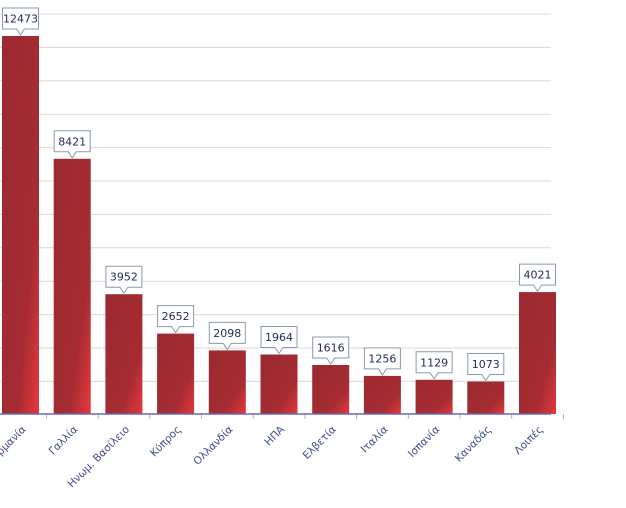 Image resolution: width=626 pixels, height=508 pixels. I want to click on data-label-text: 1129, so click(434, 362).